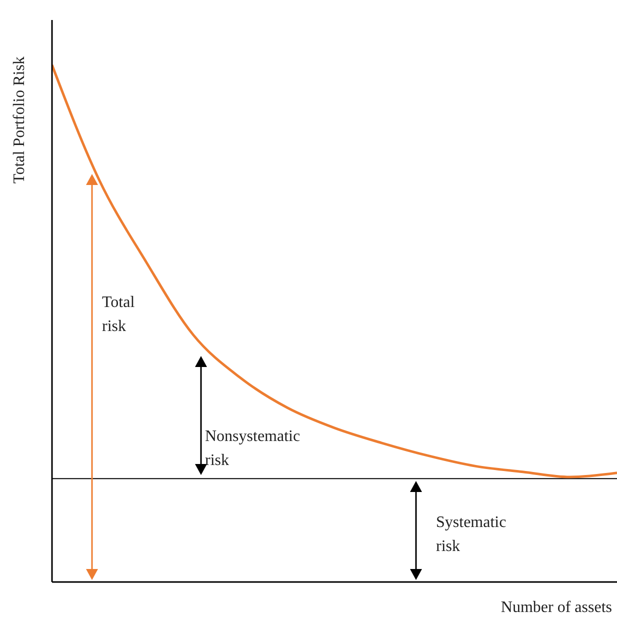 The height and width of the screenshot is (619, 617). Describe the element at coordinates (252, 448) in the screenshot. I see `annotation: Nonsystematic risk` at that location.